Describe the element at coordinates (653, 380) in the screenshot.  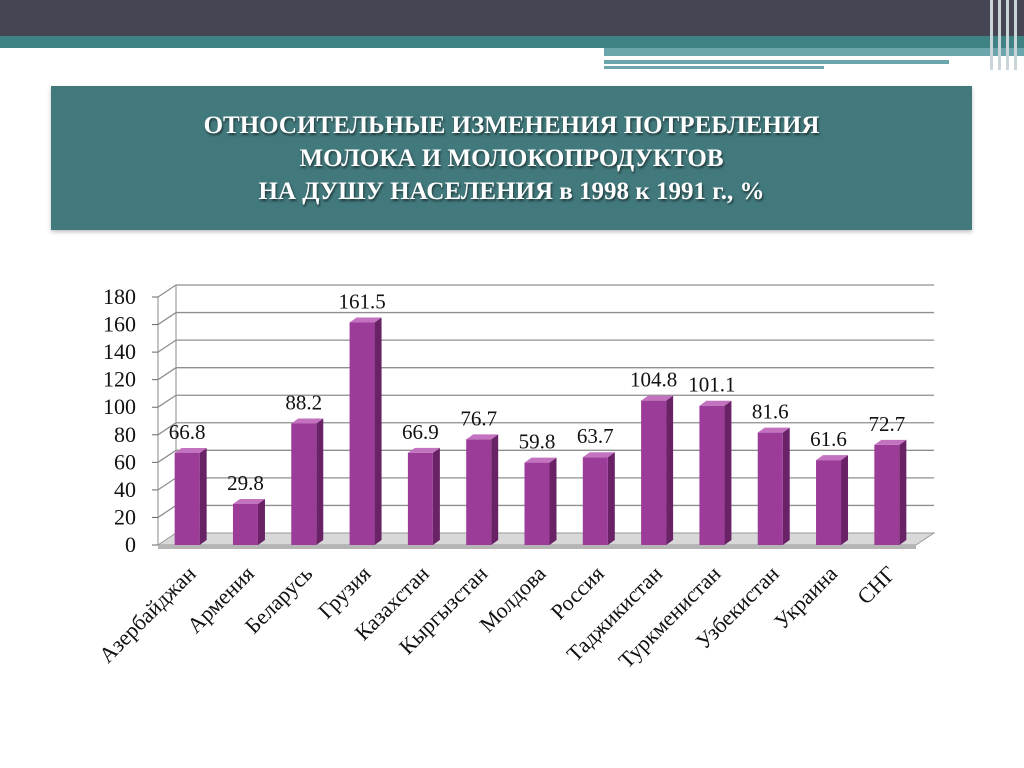
I see `data-label: 104.8` at that location.